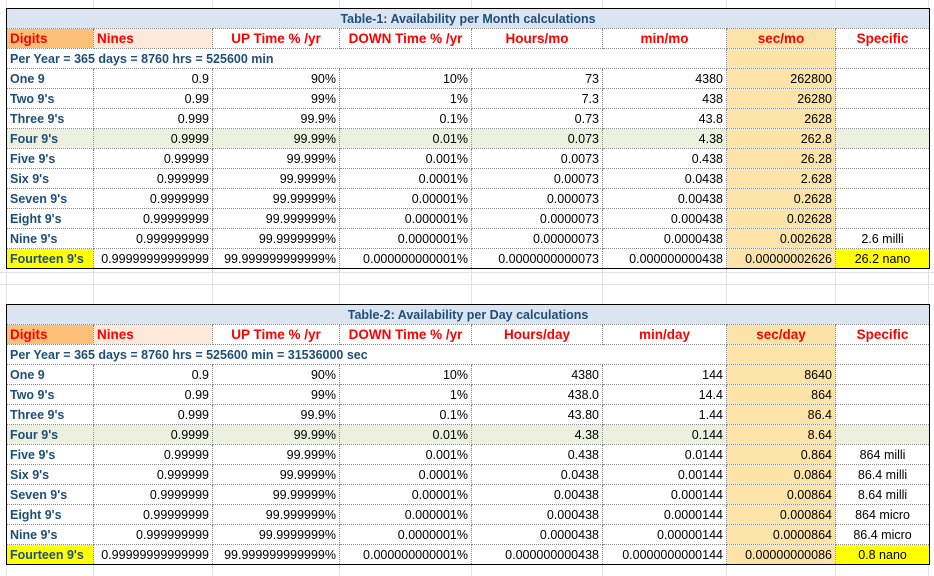 The height and width of the screenshot is (576, 934). What do you see at coordinates (276, 394) in the screenshot?
I see `cell-up-time: 99%` at bounding box center [276, 394].